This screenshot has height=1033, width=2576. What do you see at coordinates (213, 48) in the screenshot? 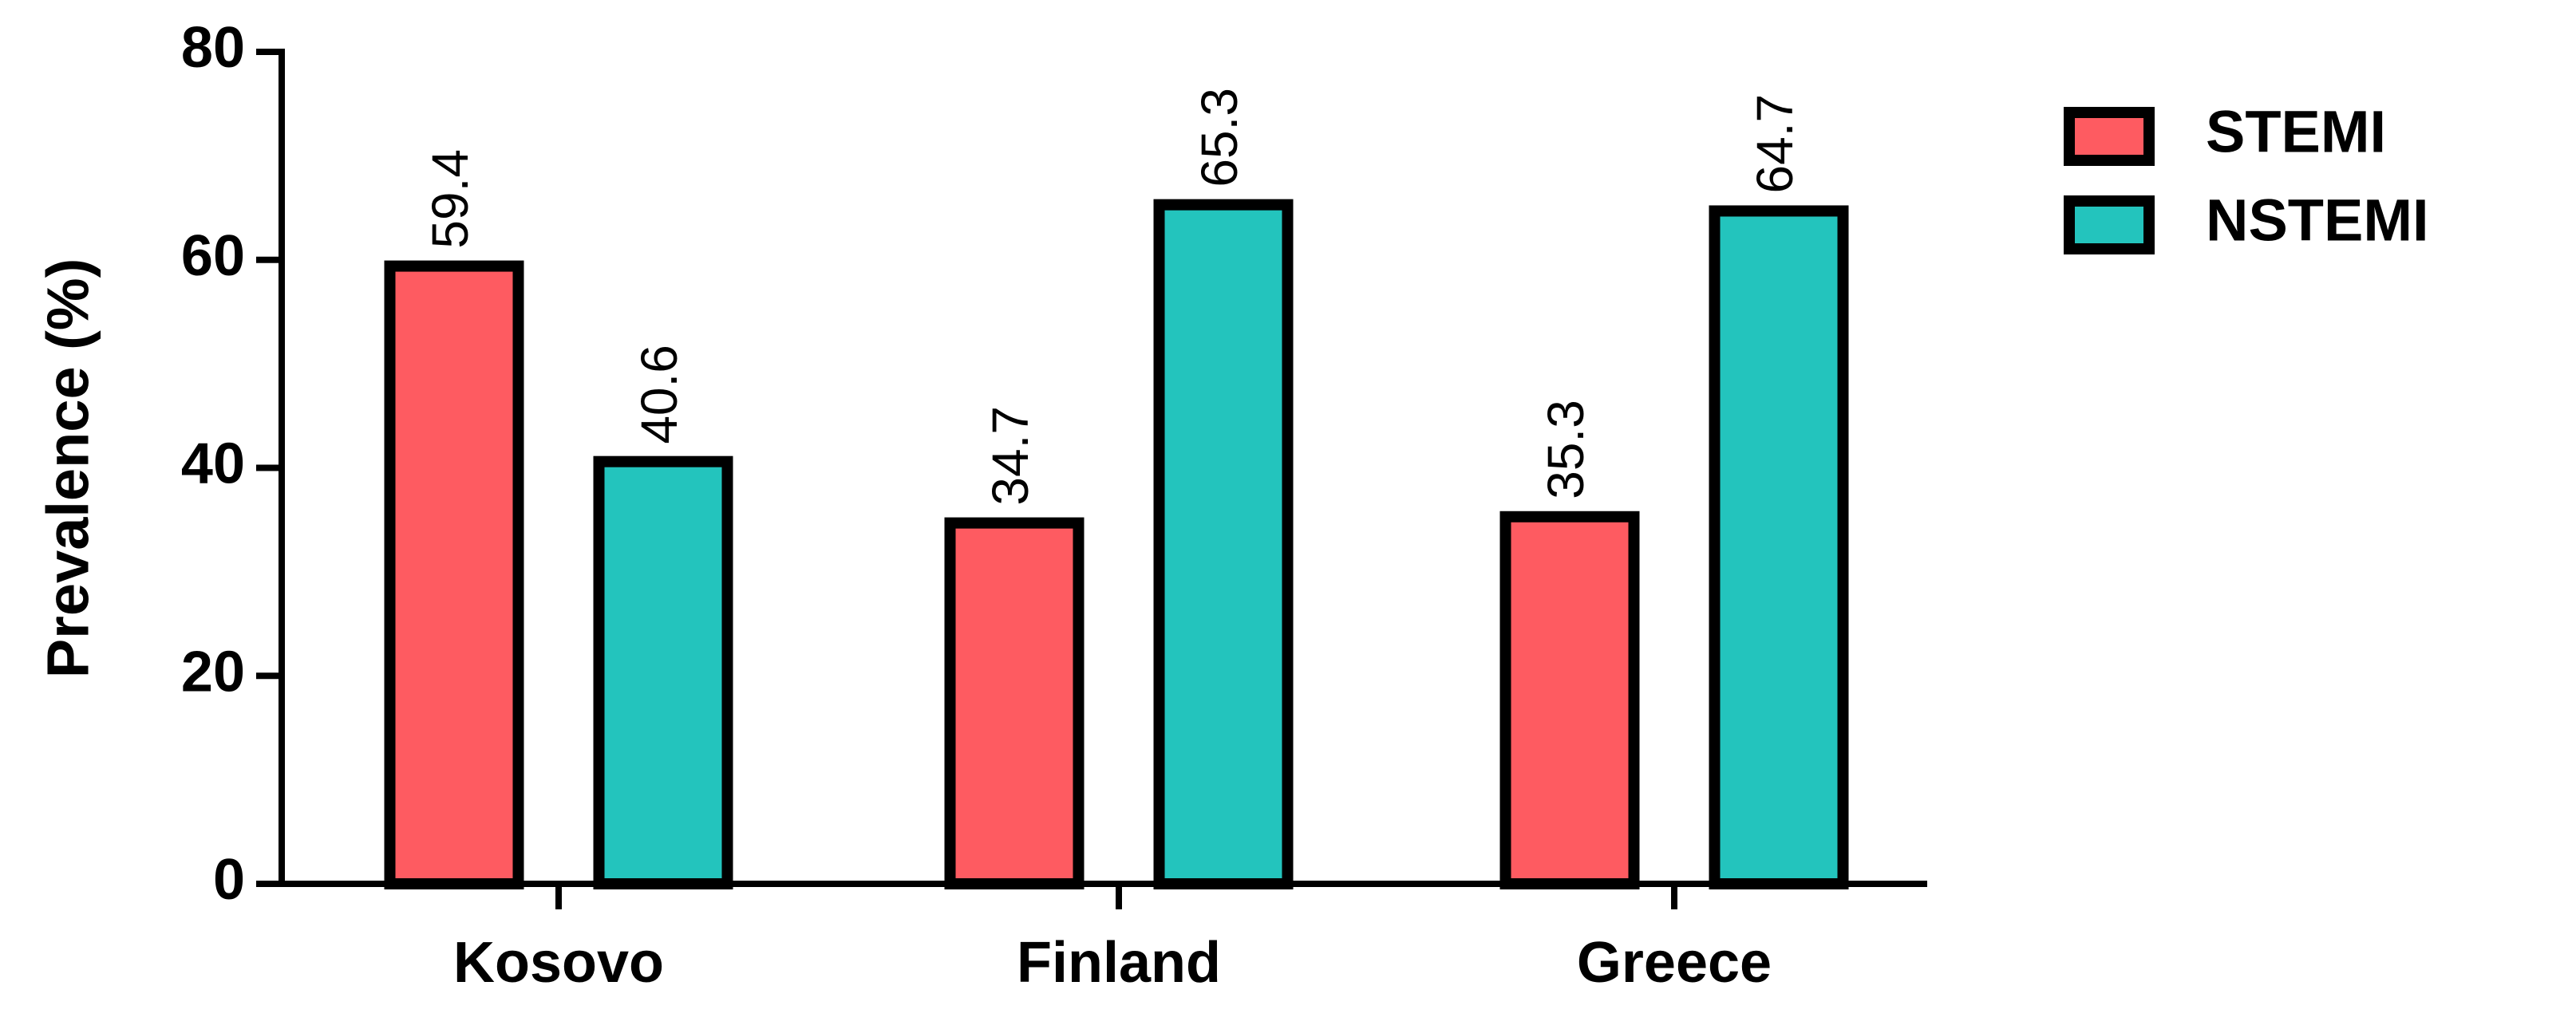
I see `y-tick-label: 80` at bounding box center [213, 48].